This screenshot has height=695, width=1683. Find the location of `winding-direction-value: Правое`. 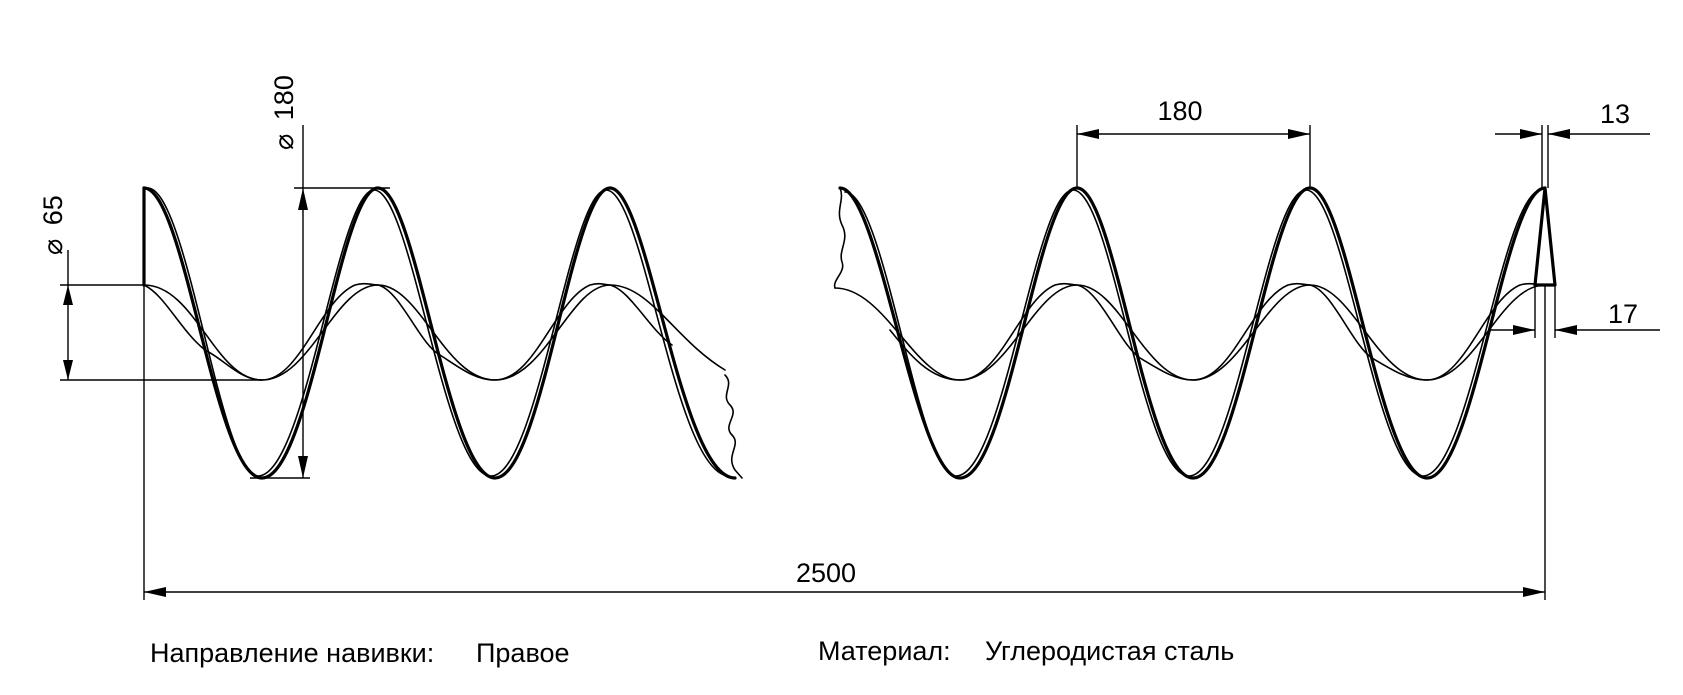

winding-direction-value: Правое is located at coordinates (523, 653).